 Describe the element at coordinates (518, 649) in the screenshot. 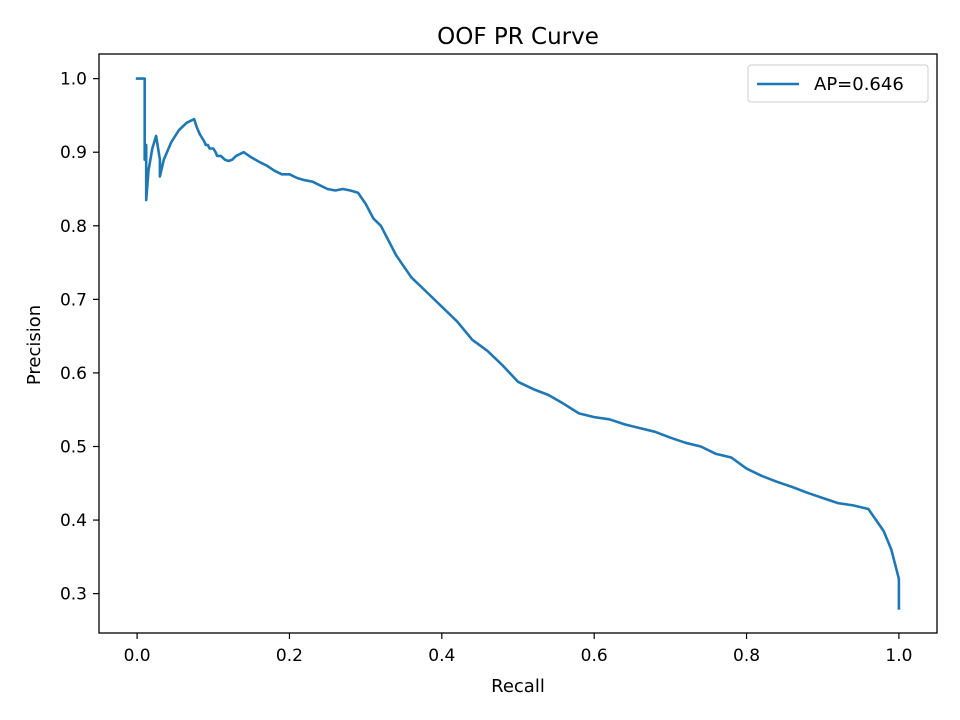

I see `x-axis: 0.0 0.2 0.4 0.6 0.8 1.0` at that location.